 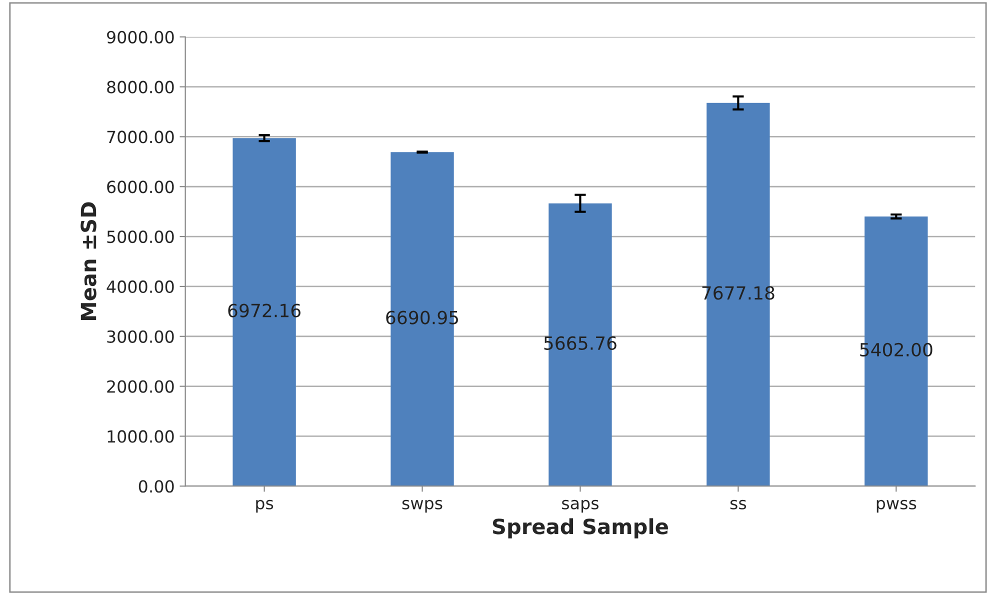 What do you see at coordinates (265, 506) in the screenshot?
I see `x-tick-label: ps` at bounding box center [265, 506].